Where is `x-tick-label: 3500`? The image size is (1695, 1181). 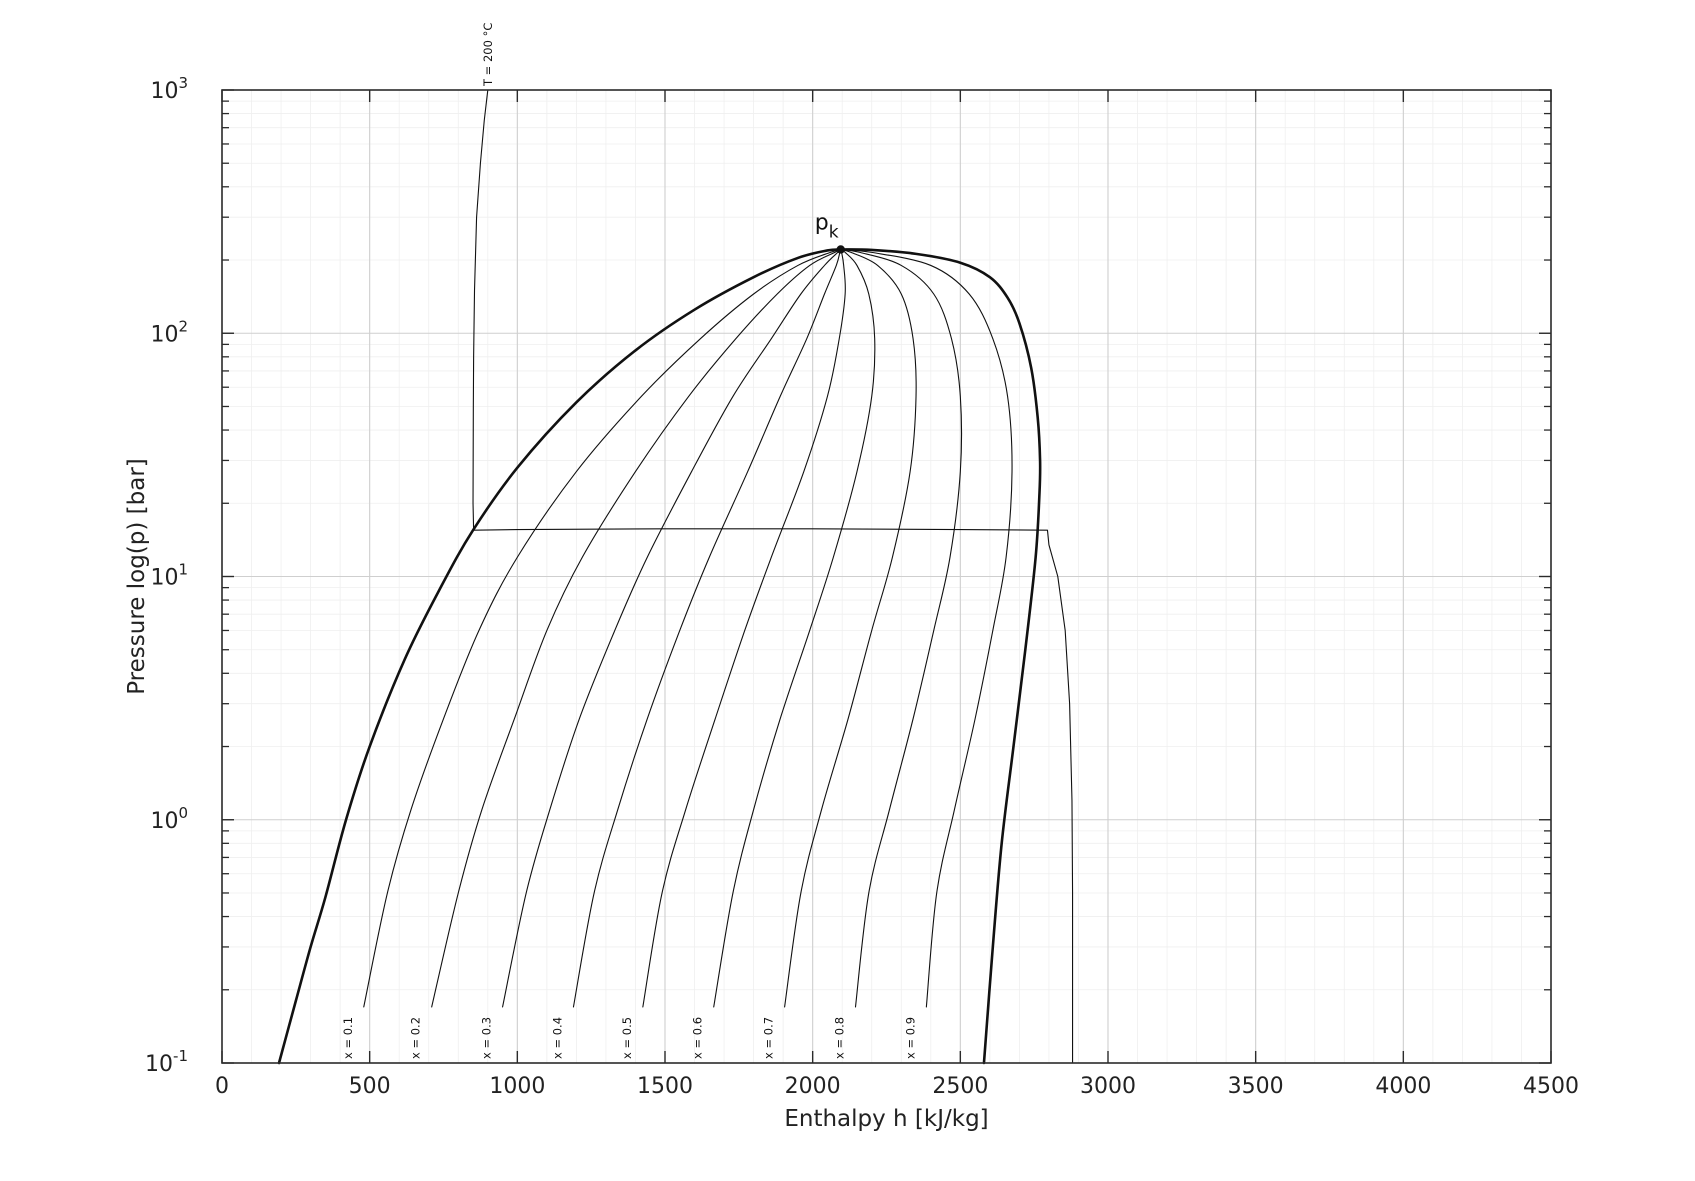 x-tick-label: 3500 is located at coordinates (1256, 1086).